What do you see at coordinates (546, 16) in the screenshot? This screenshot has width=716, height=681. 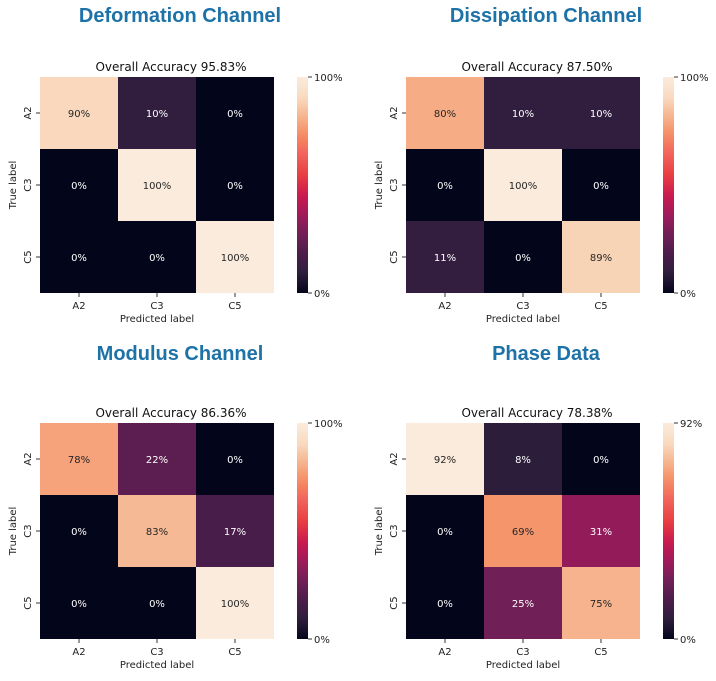 I see `panel-title: Dissipation Channel` at bounding box center [546, 16].